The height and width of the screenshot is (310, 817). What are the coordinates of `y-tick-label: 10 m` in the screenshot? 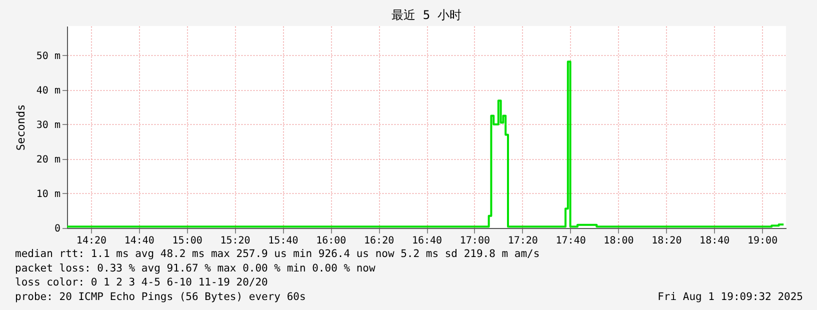 It's located at (48, 194).